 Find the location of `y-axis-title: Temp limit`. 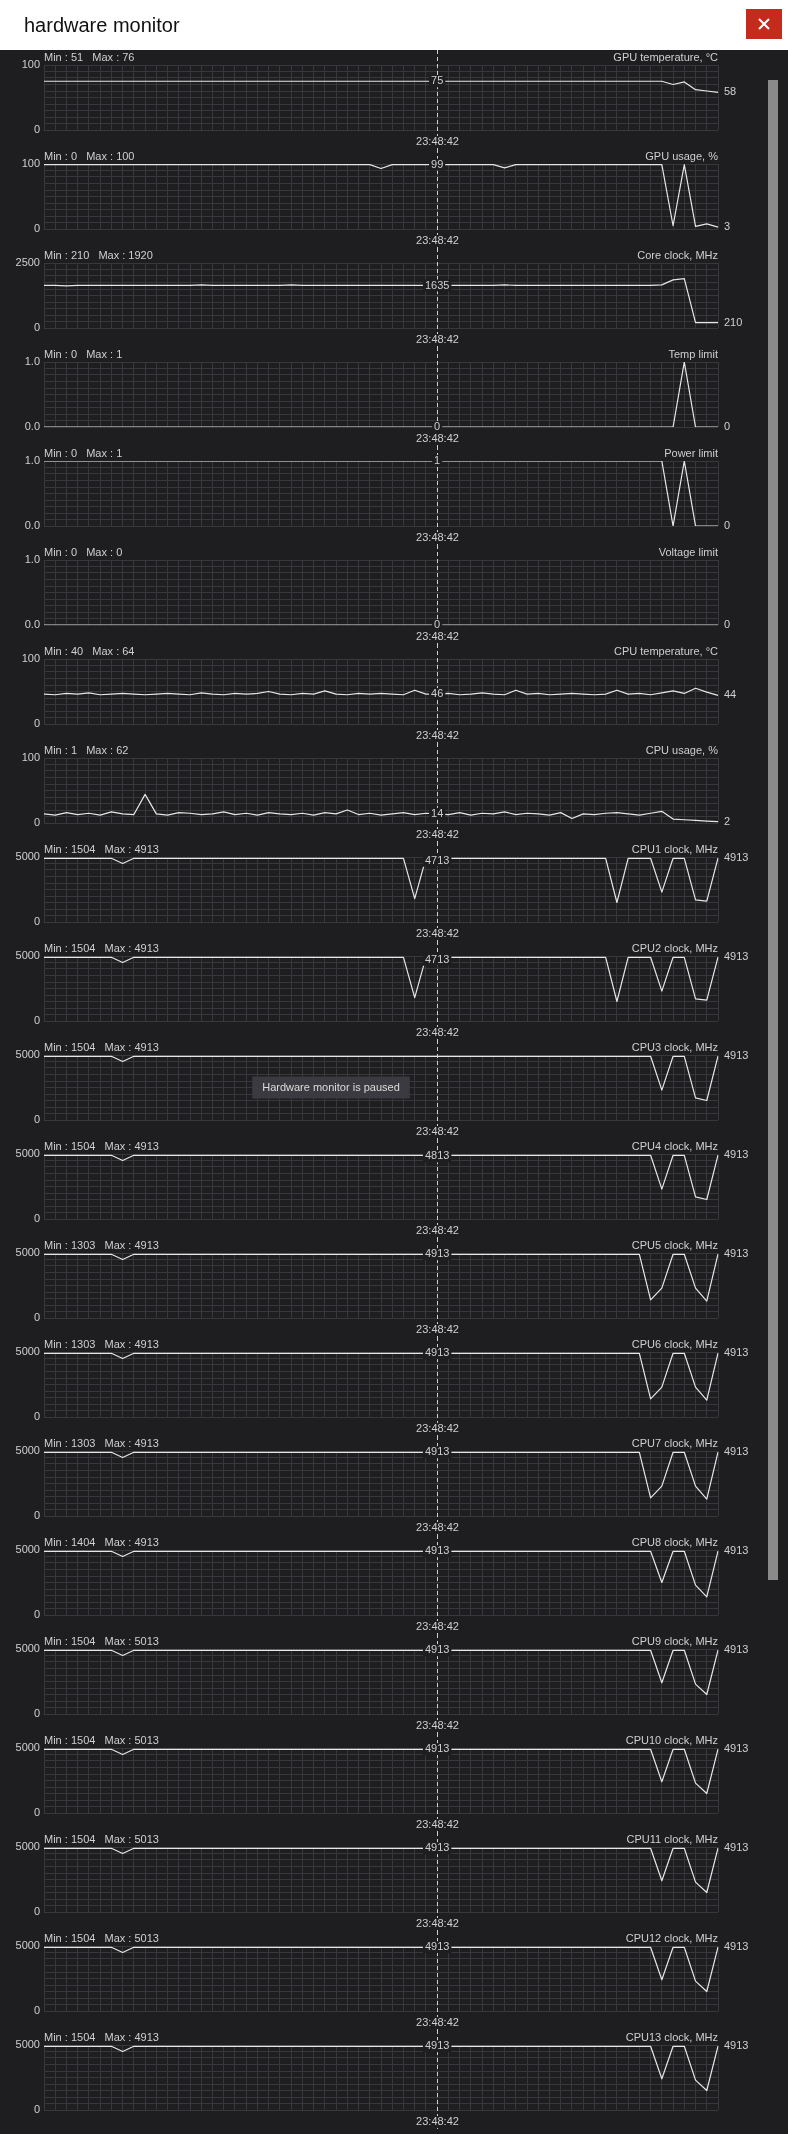

y-axis-title: Temp limit is located at coordinates (693, 354).